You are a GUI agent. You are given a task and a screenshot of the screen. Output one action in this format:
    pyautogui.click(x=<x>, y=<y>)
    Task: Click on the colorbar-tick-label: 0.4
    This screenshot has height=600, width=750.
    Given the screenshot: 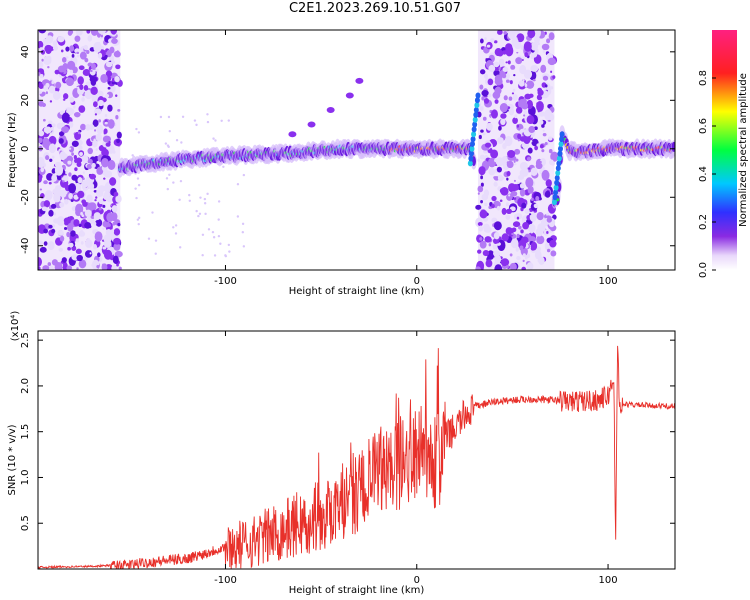 What is the action you would take?
    pyautogui.click(x=703, y=174)
    